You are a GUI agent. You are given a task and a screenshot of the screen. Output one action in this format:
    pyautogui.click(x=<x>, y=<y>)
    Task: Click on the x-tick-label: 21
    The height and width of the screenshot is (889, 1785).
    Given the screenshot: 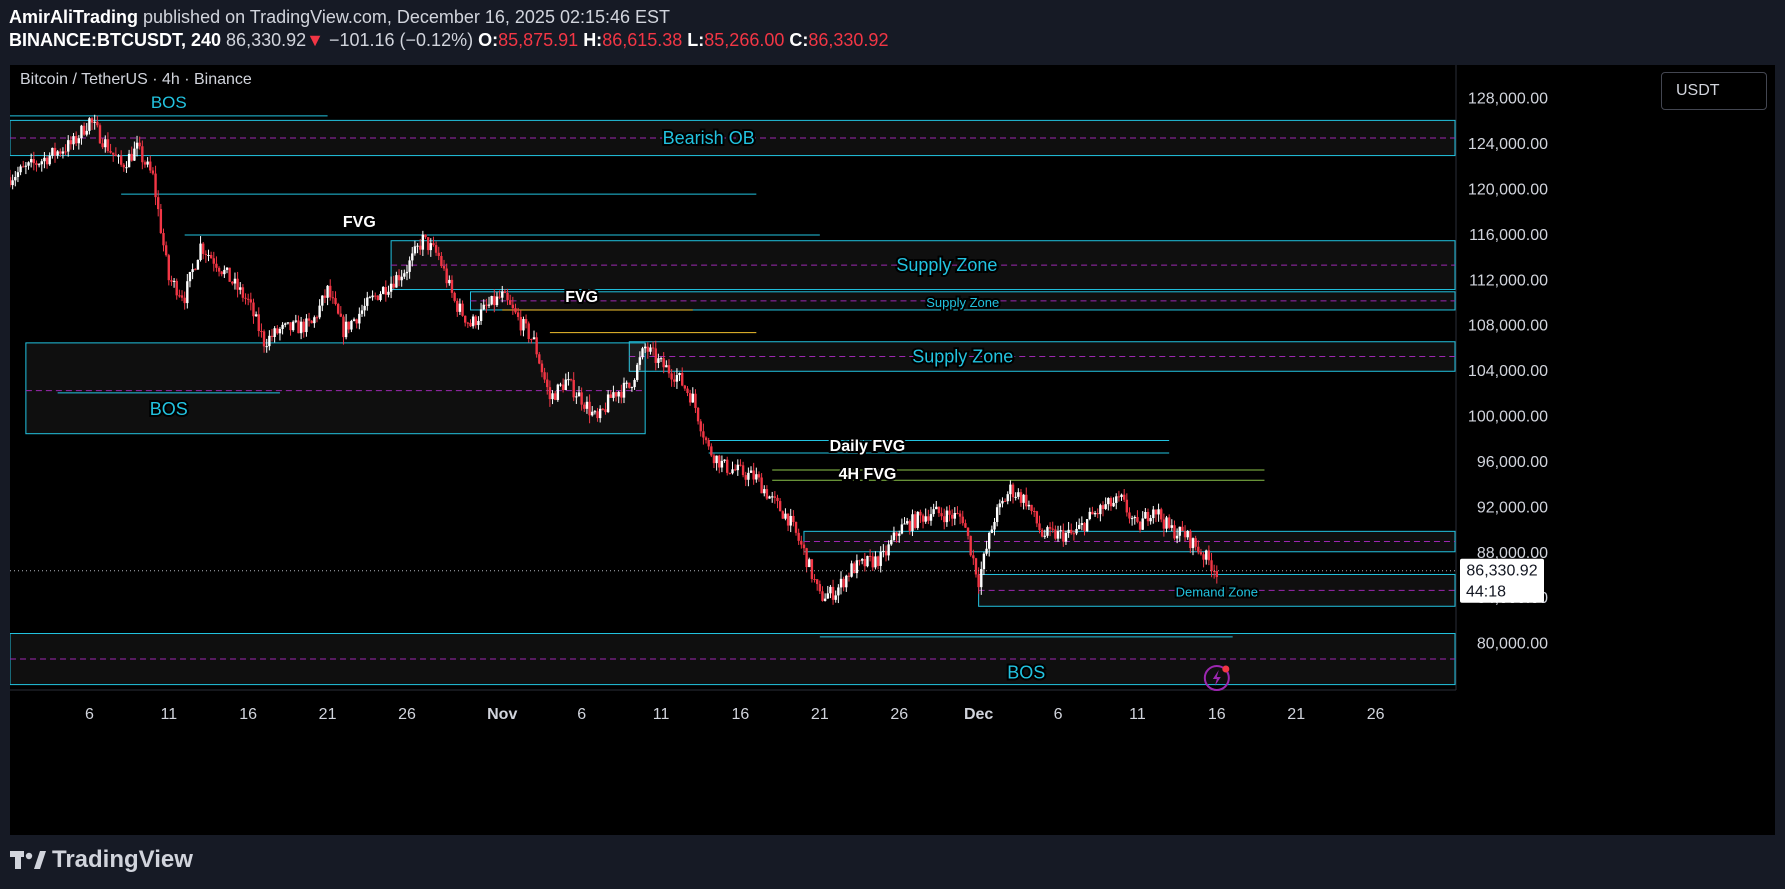 What is the action you would take?
    pyautogui.click(x=820, y=714)
    